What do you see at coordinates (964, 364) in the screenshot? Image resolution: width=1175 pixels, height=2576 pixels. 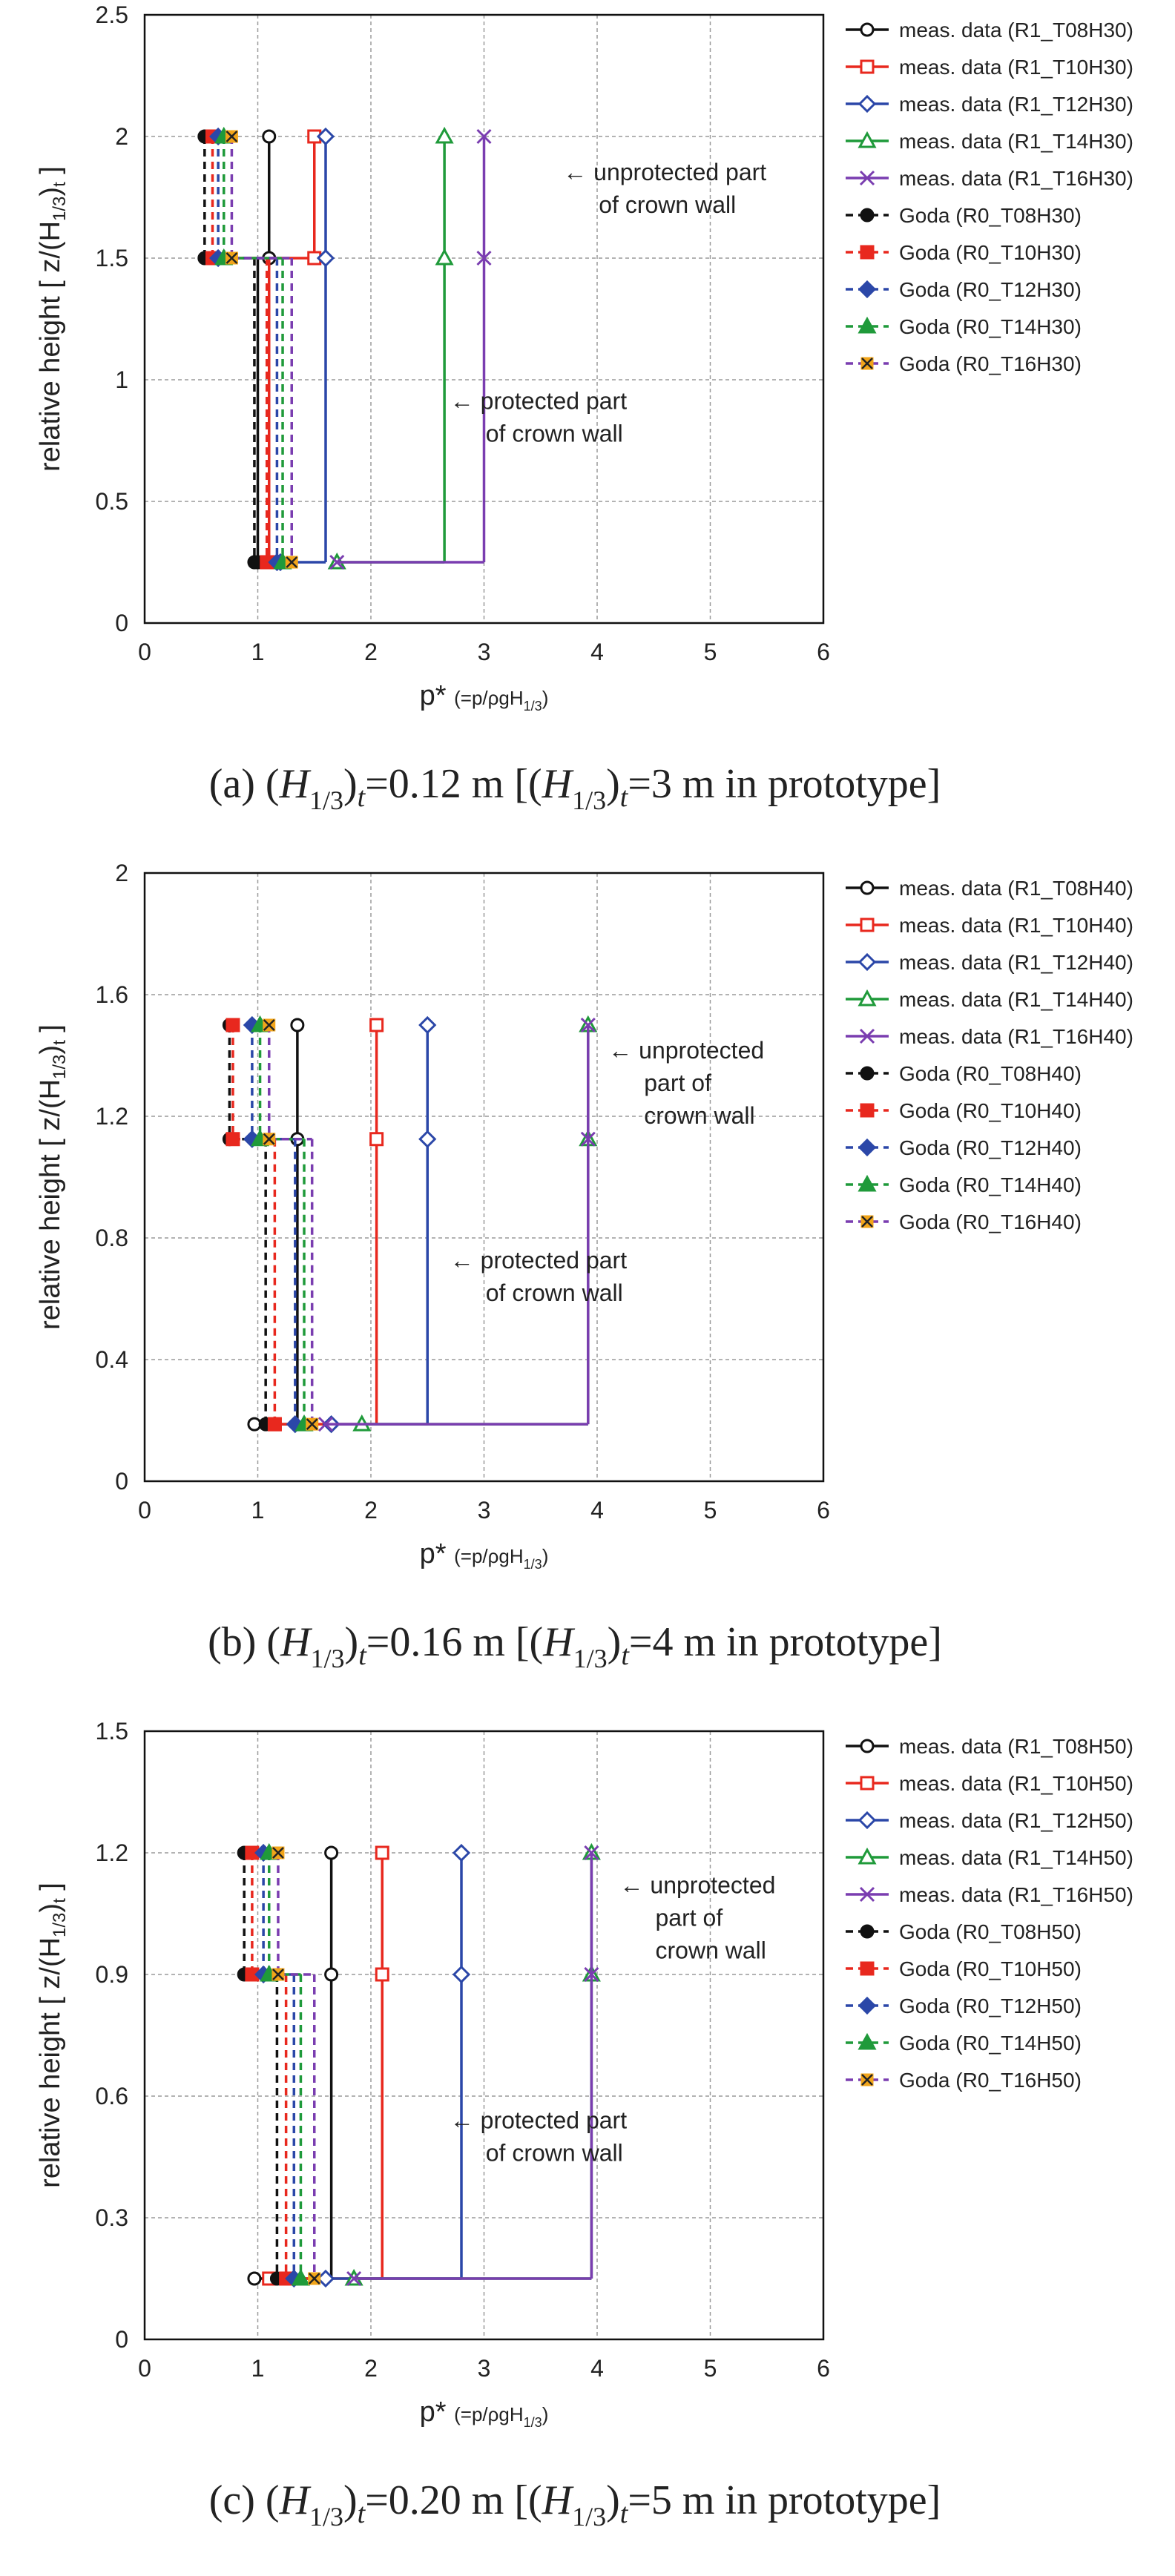 I see `legend-item: Goda (R0_T16H30)` at bounding box center [964, 364].